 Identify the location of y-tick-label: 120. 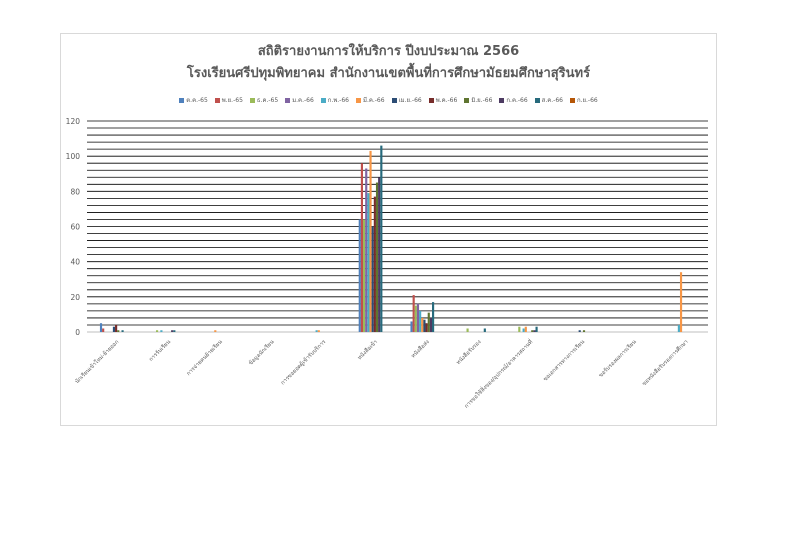
(73, 121).